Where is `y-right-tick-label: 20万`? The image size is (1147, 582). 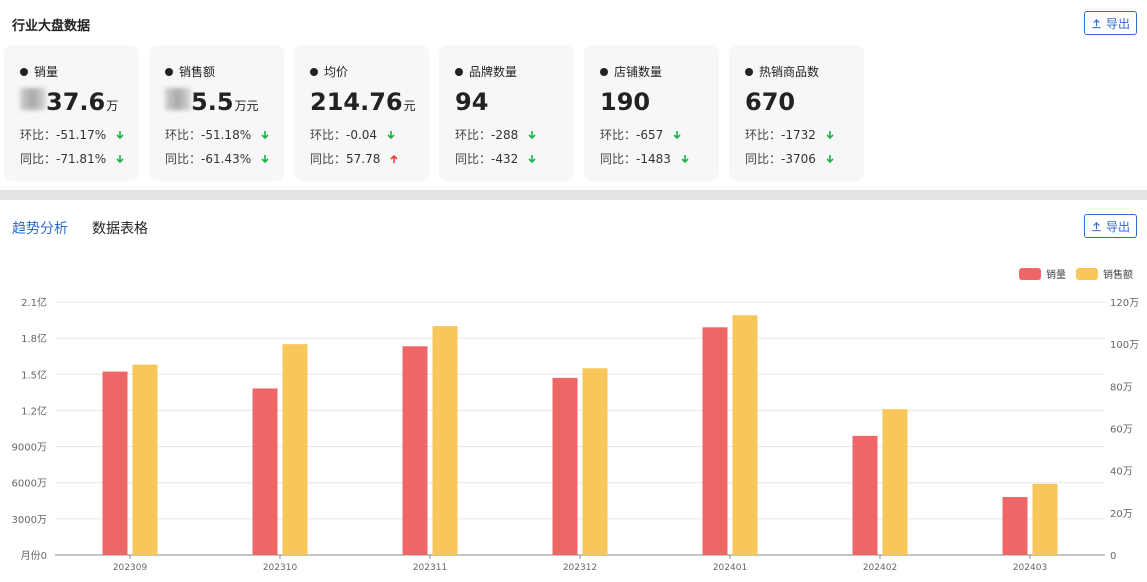 y-right-tick-label: 20万 is located at coordinates (1121, 514).